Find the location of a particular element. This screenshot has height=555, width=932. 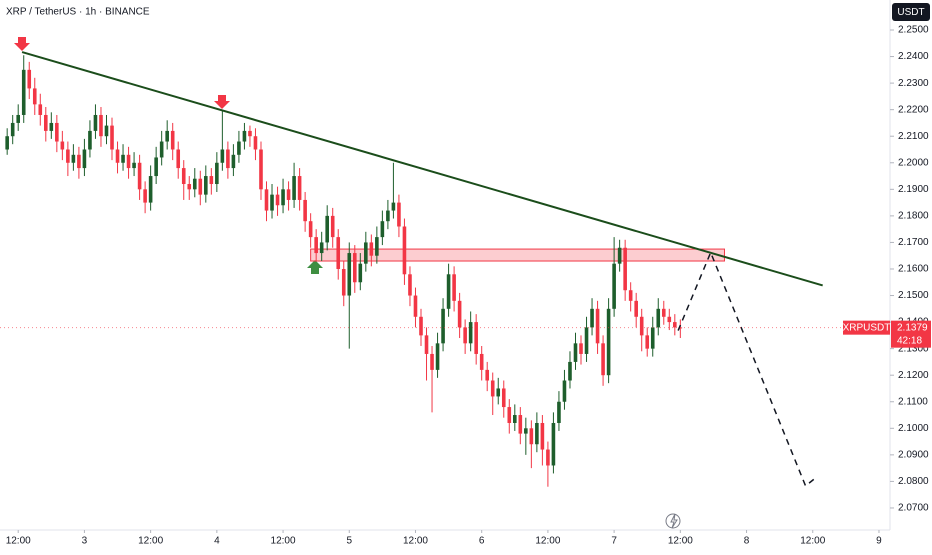

currency-label: USDT is located at coordinates (910, 12).